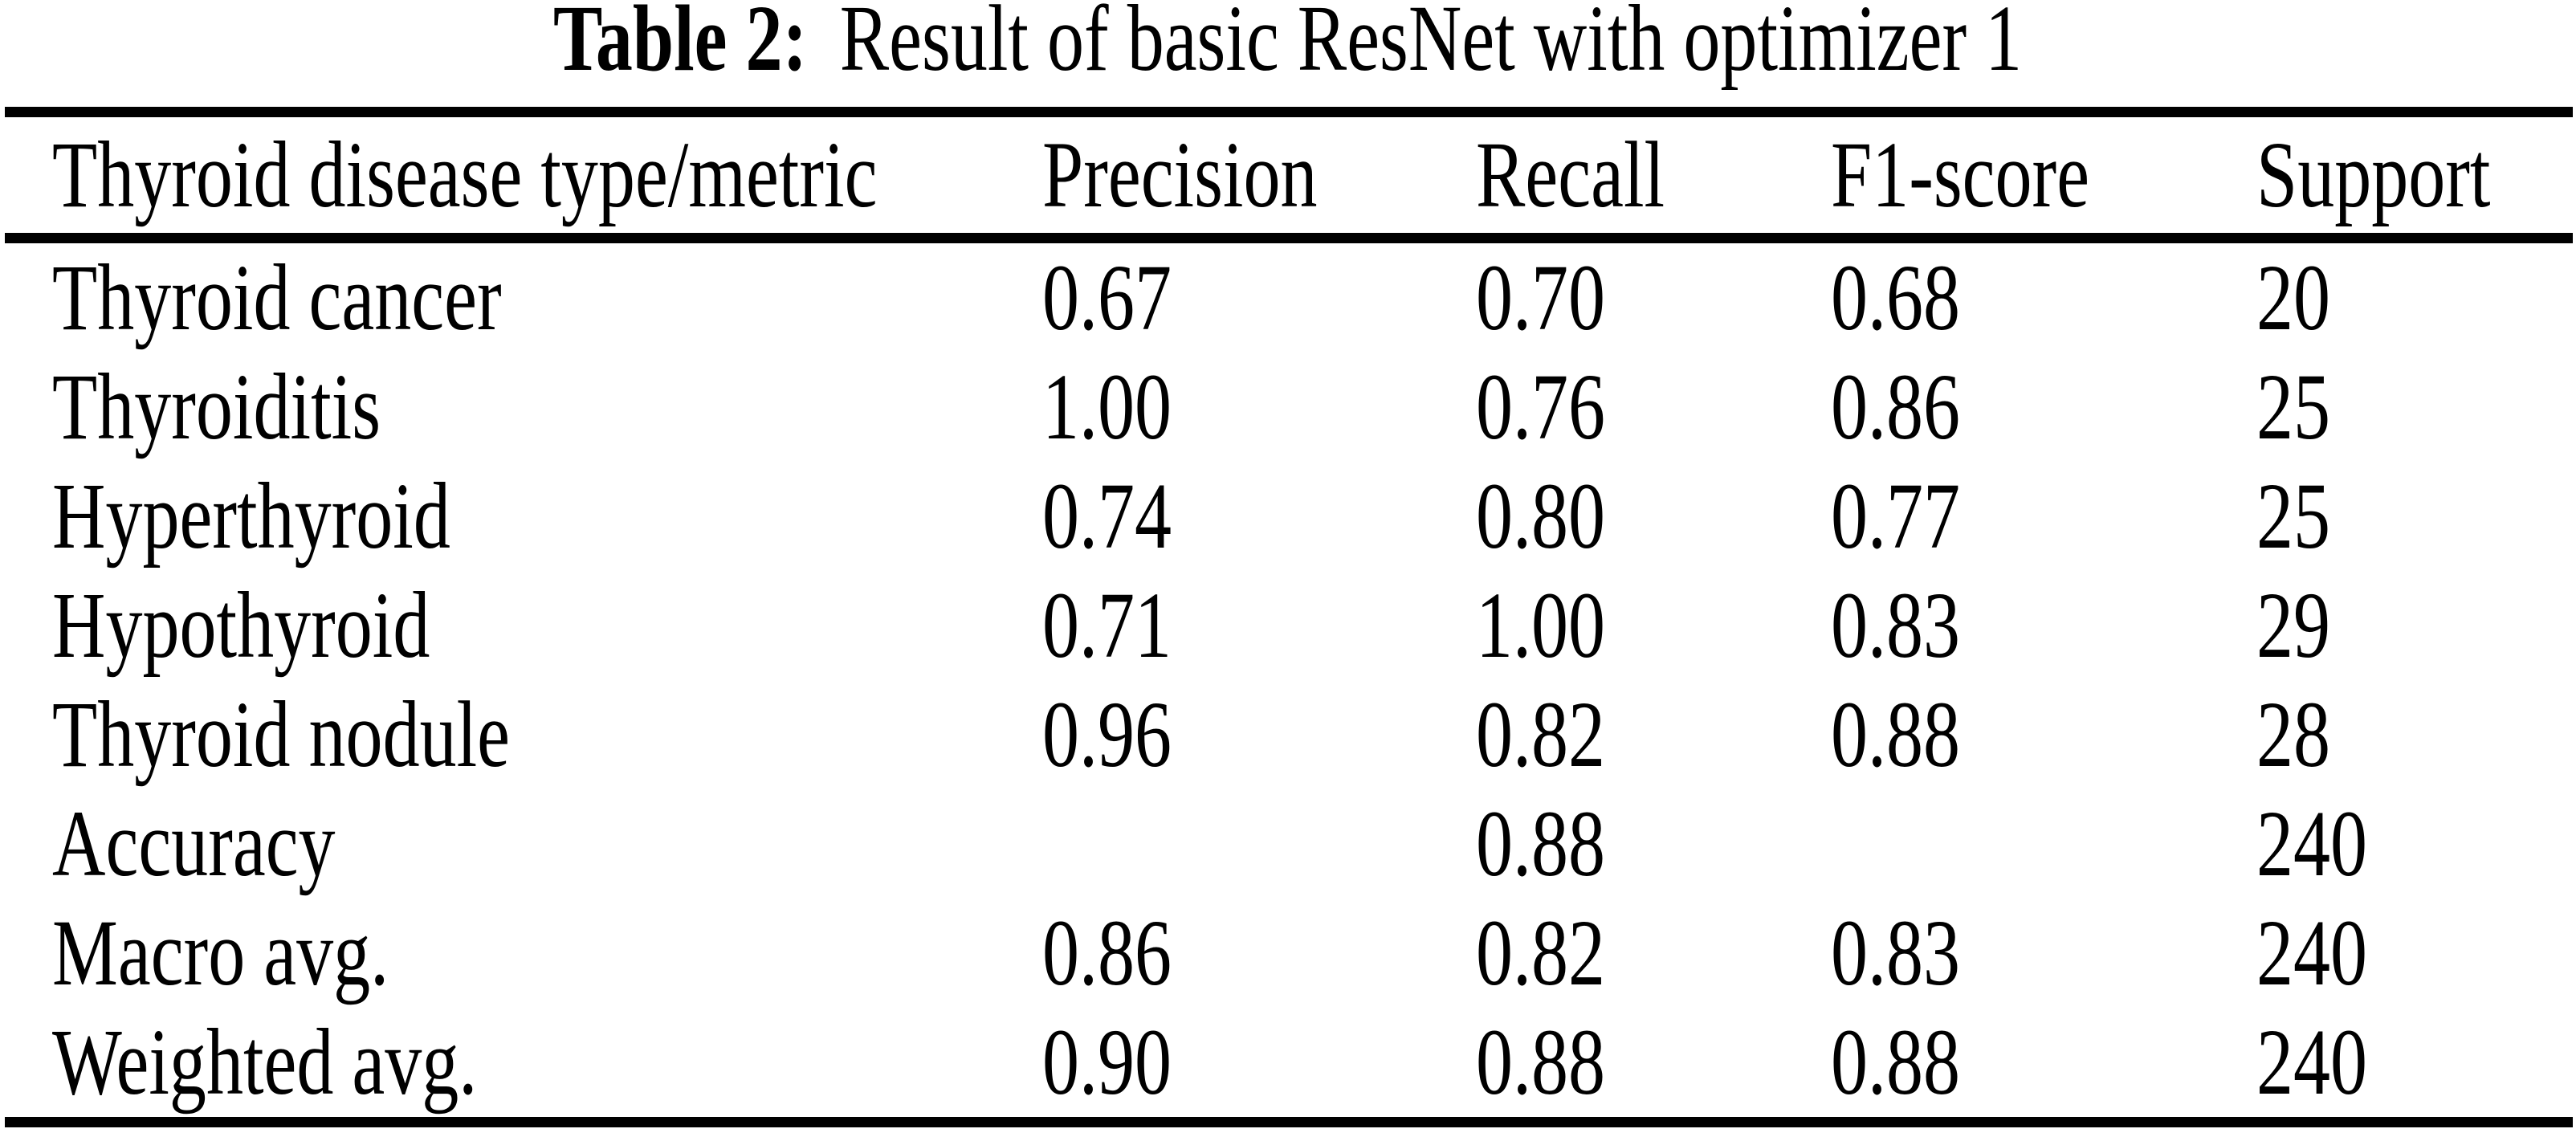 The width and height of the screenshot is (2576, 1137). Describe the element at coordinates (2043, 407) in the screenshot. I see `f1-cell: 0.86` at that location.